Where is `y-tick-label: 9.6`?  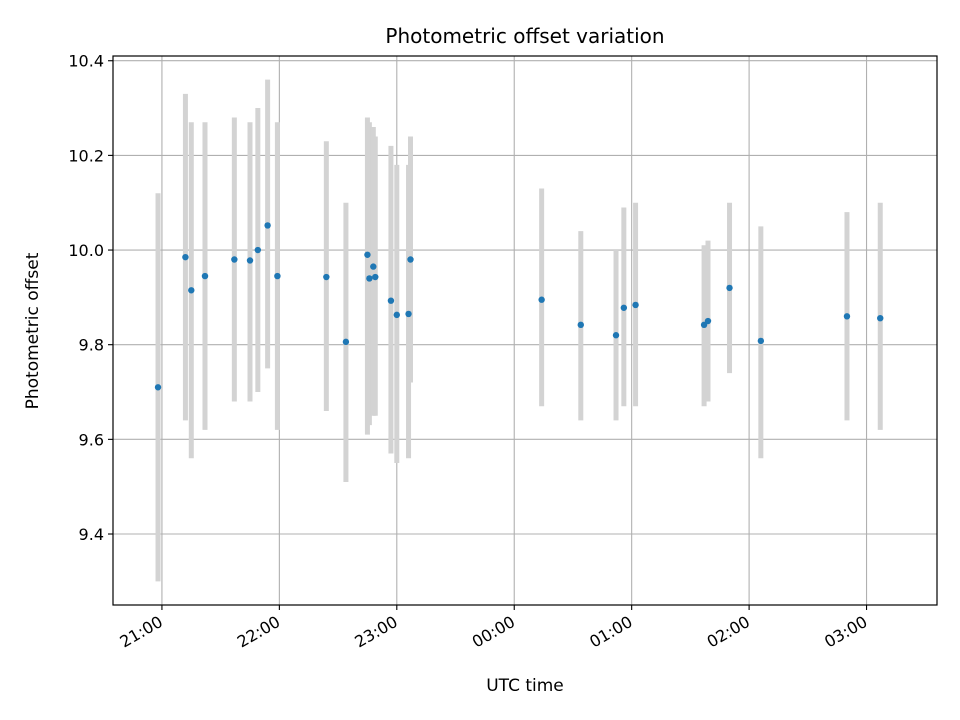 y-tick-label: 9.6 is located at coordinates (91, 439).